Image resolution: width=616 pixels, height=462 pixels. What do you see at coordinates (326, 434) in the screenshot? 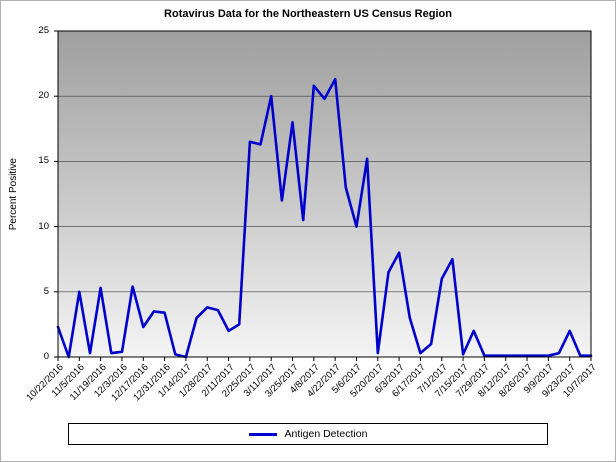
I see `legend-label: Antigen Detection` at bounding box center [326, 434].